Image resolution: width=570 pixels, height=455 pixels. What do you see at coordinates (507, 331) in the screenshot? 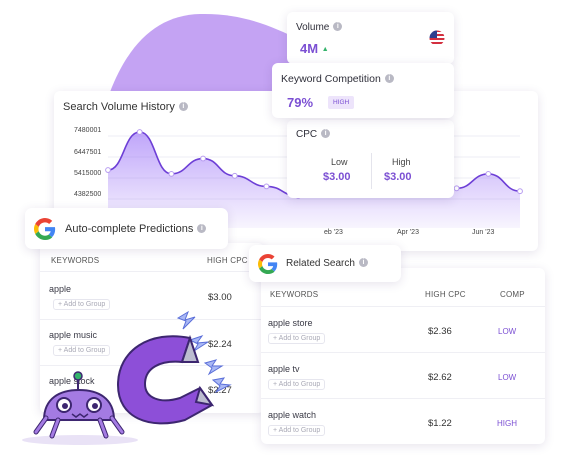
I see `rs-comp-0: LOW` at bounding box center [507, 331].